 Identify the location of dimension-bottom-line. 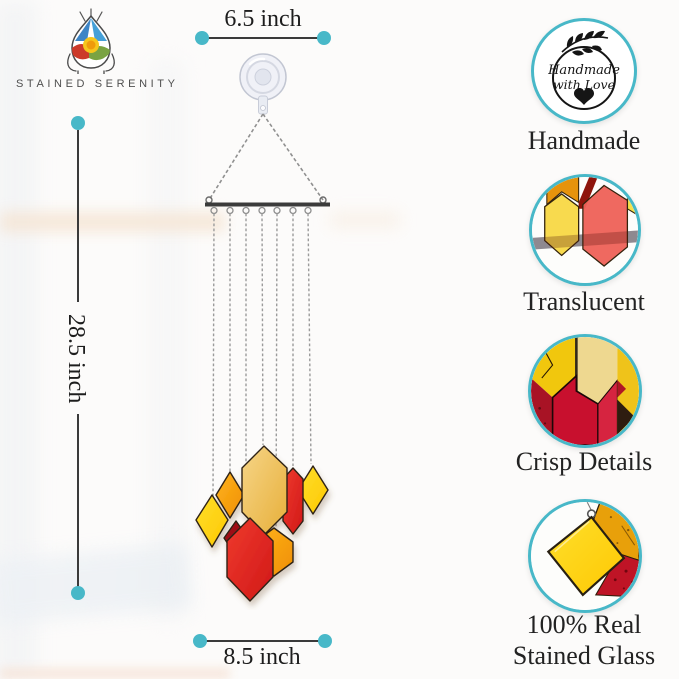
(262, 641).